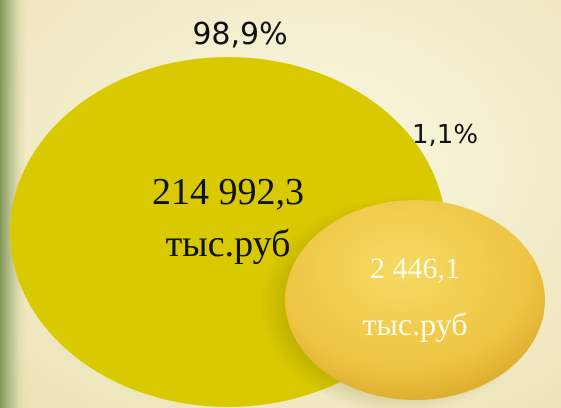  I want to click on value-label: 214 992,3, so click(228, 192).